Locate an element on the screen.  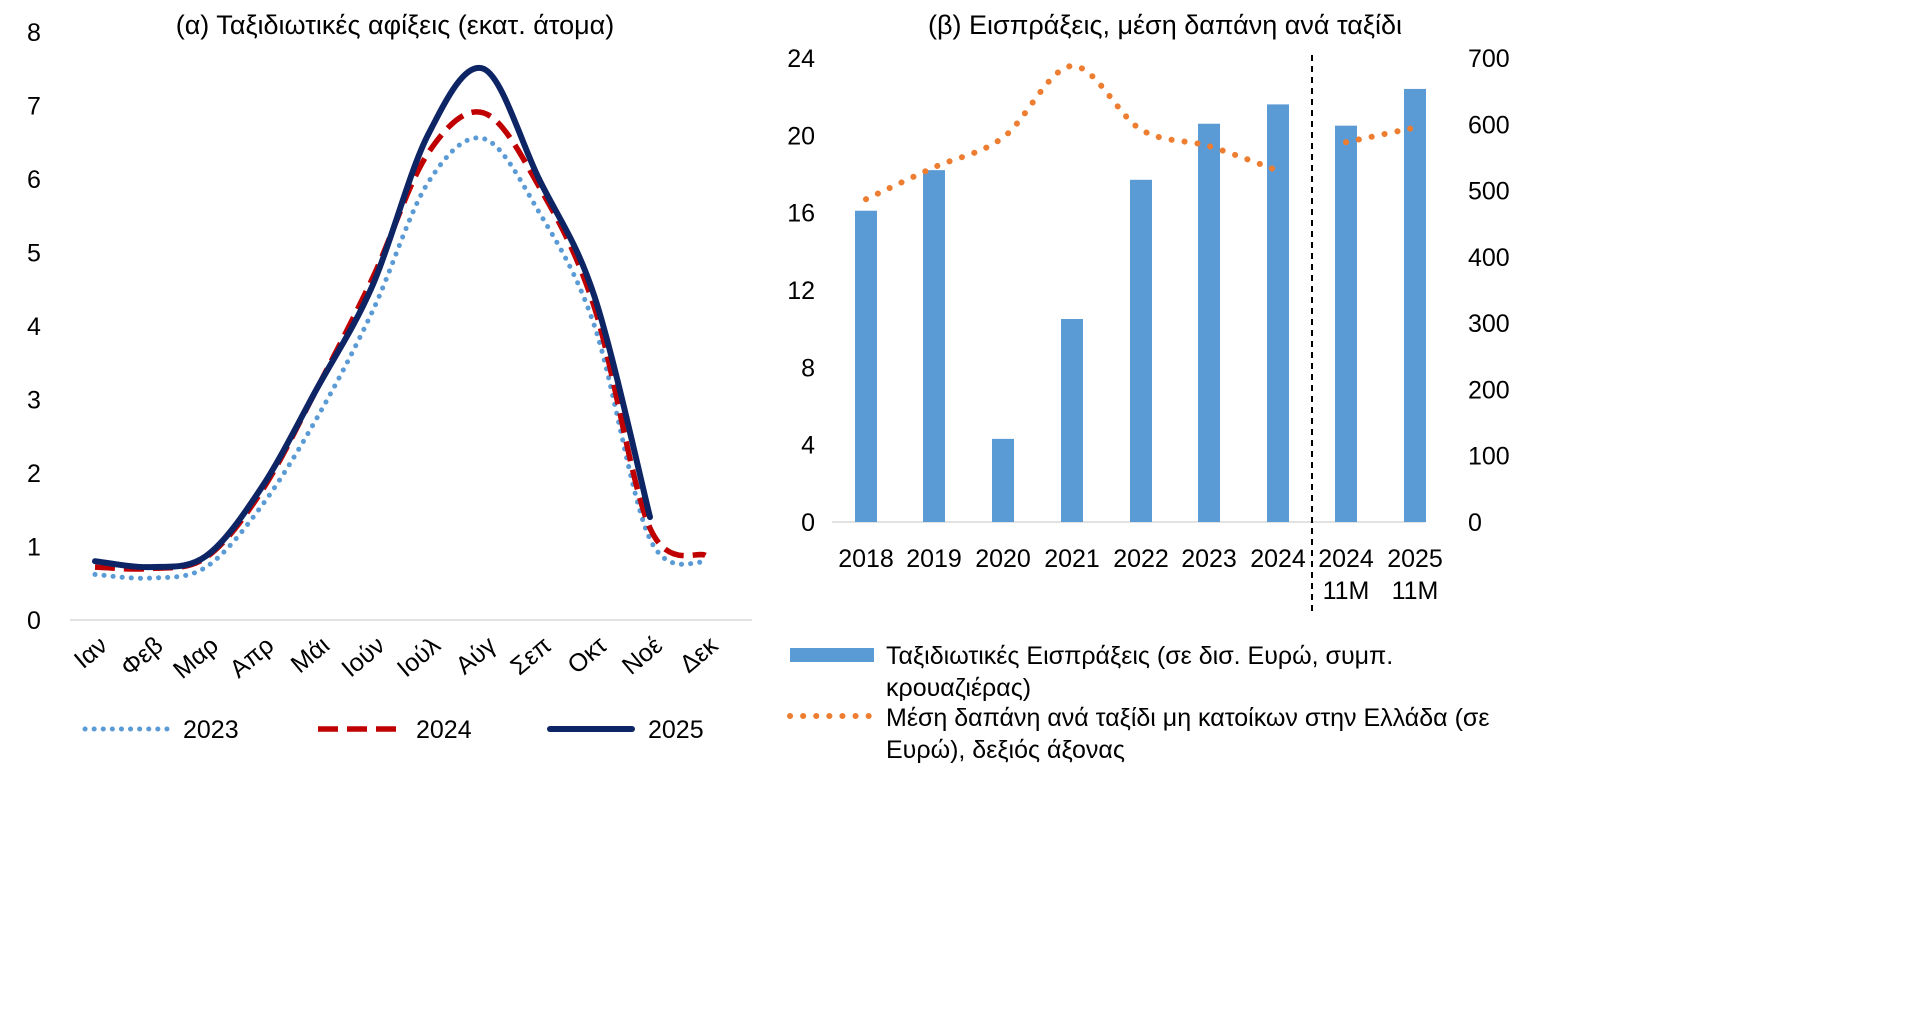
chart-b-right-tick: 200 is located at coordinates (1489, 390).